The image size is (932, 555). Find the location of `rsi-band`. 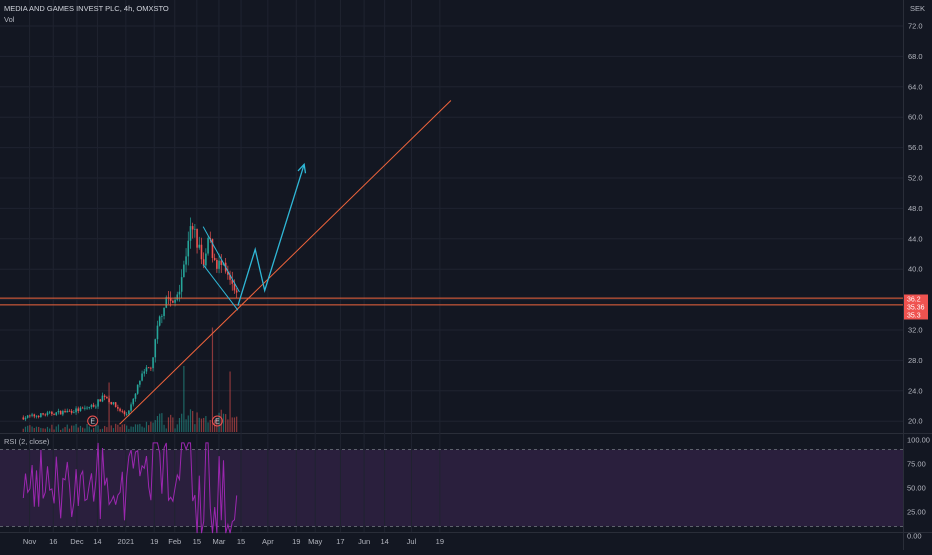

rsi-band is located at coordinates (451, 488).